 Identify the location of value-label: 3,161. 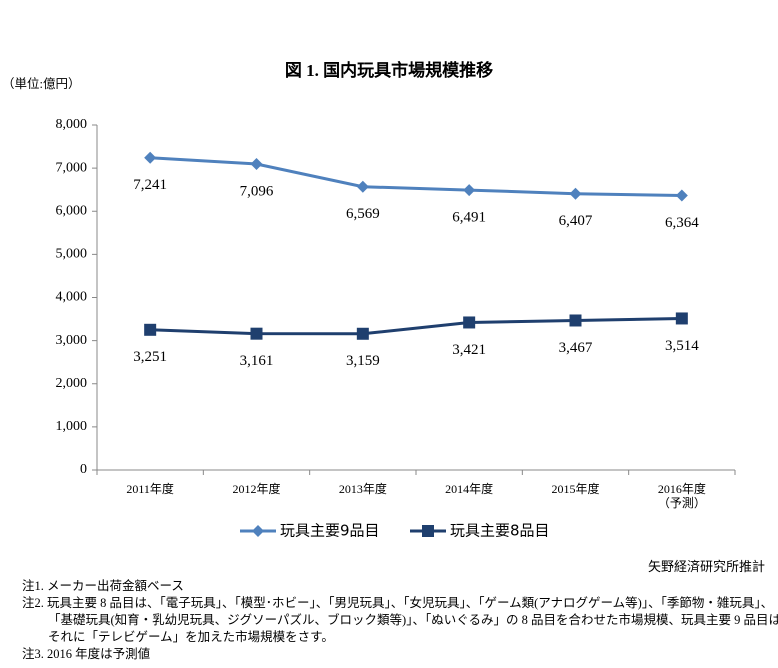
(257, 361).